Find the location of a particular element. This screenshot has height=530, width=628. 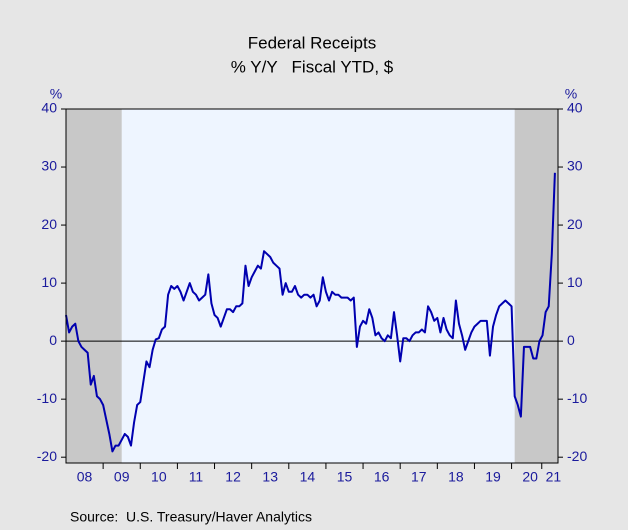

y2-tick-label: 30 is located at coordinates (575, 166).